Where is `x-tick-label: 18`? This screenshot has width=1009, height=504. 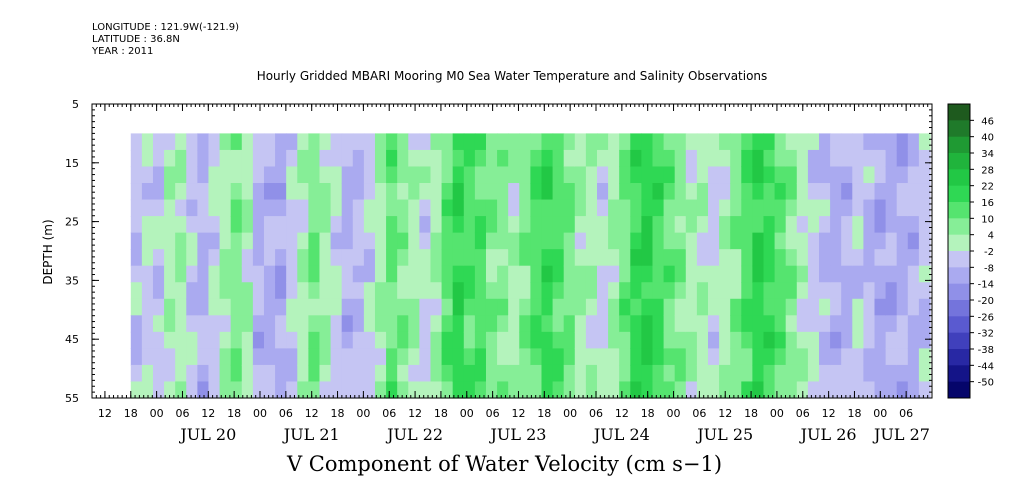 x-tick-label: 18 is located at coordinates (751, 413).